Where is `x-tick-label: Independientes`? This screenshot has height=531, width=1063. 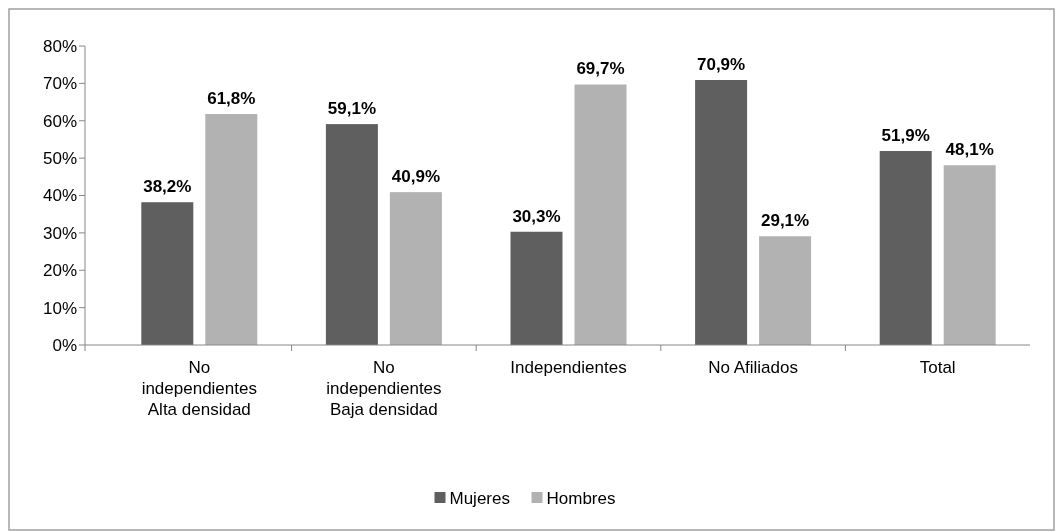 x-tick-label: Independientes is located at coordinates (568, 367).